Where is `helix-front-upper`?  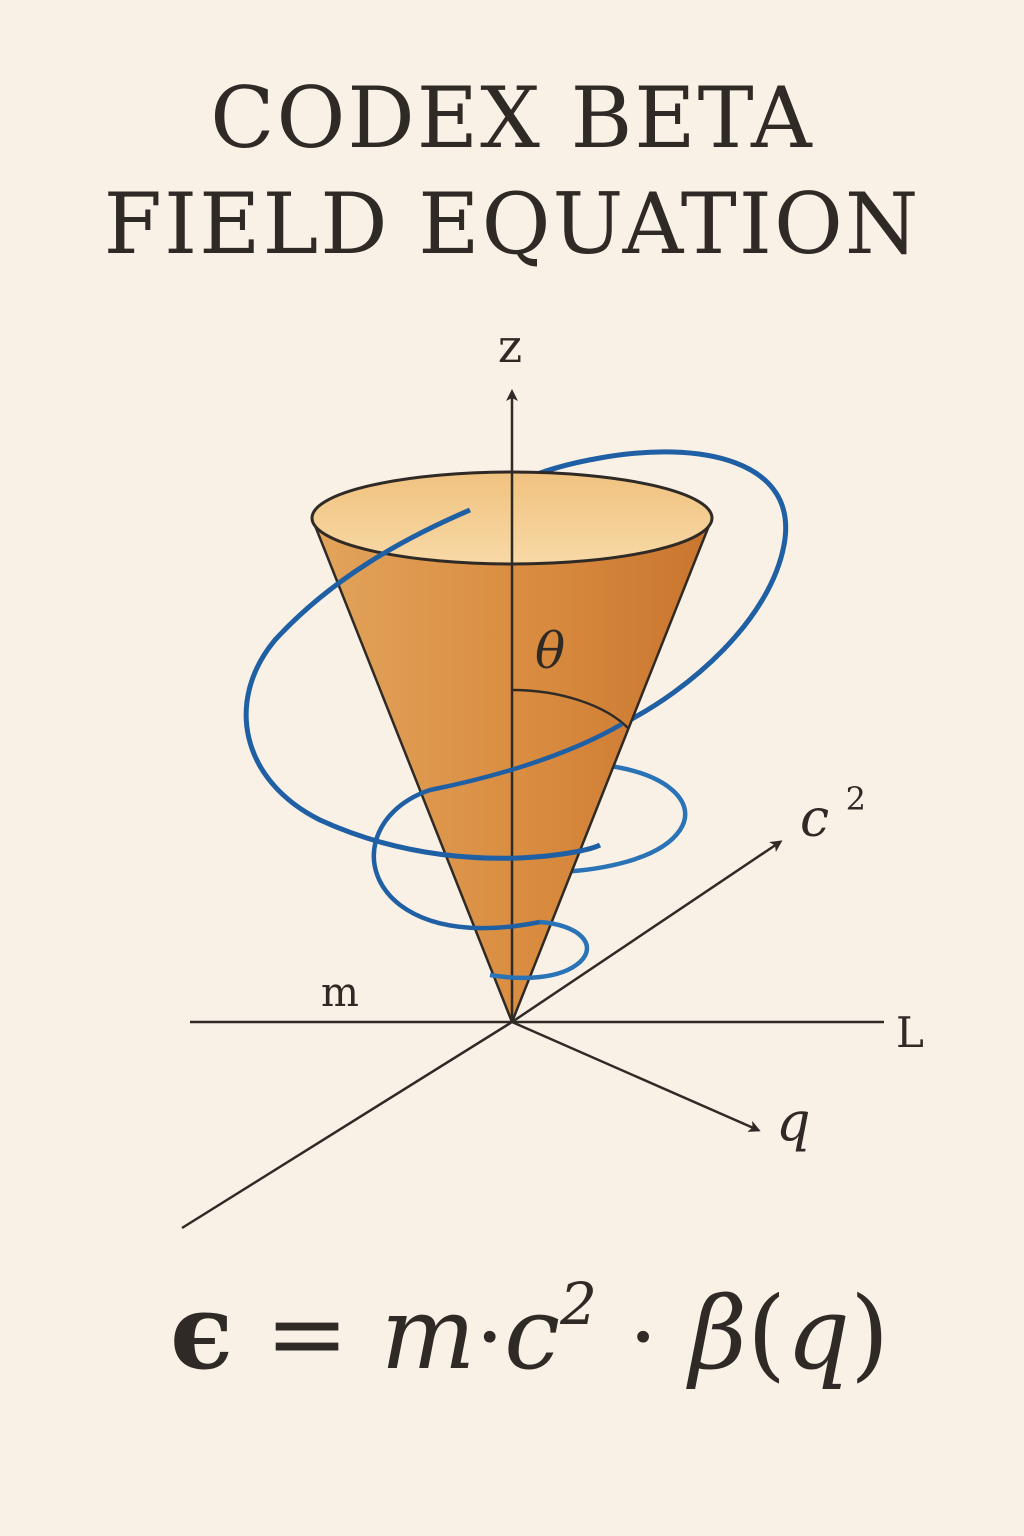 helix-front-upper is located at coordinates (422, 684).